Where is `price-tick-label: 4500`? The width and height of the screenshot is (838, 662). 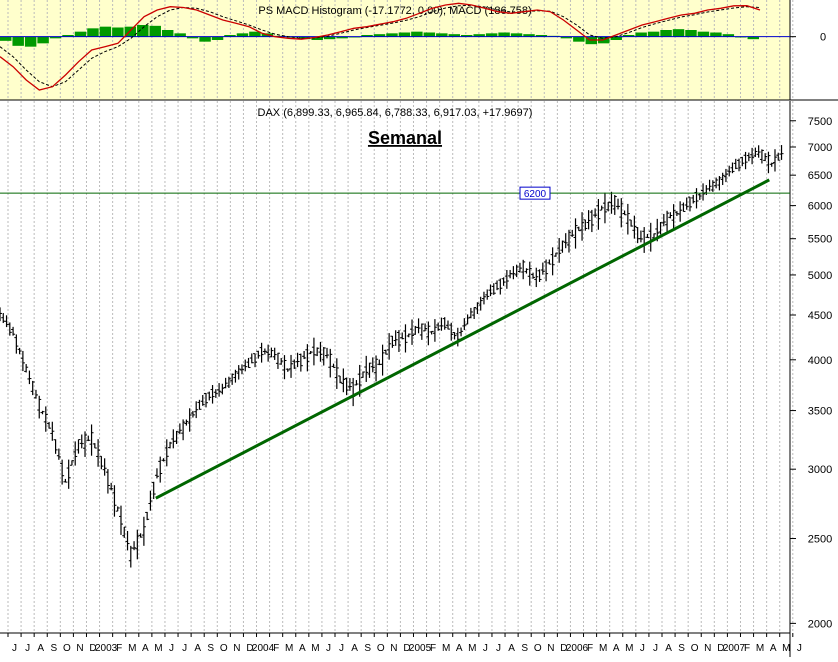 price-tick-label: 4500 is located at coordinates (820, 316).